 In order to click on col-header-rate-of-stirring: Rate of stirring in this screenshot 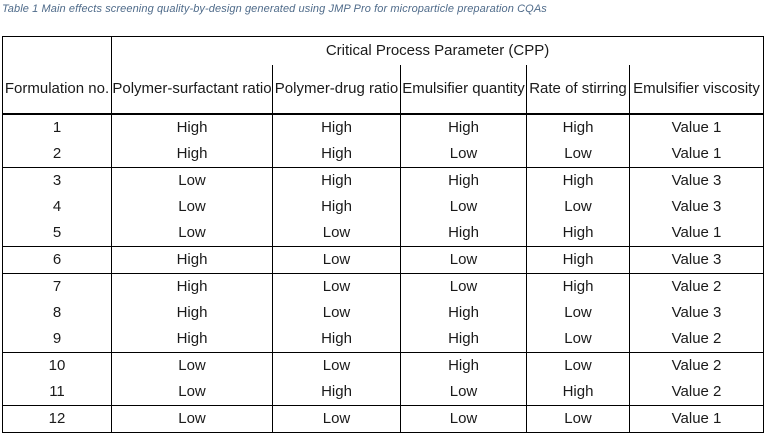, I will do `click(578, 90)`.